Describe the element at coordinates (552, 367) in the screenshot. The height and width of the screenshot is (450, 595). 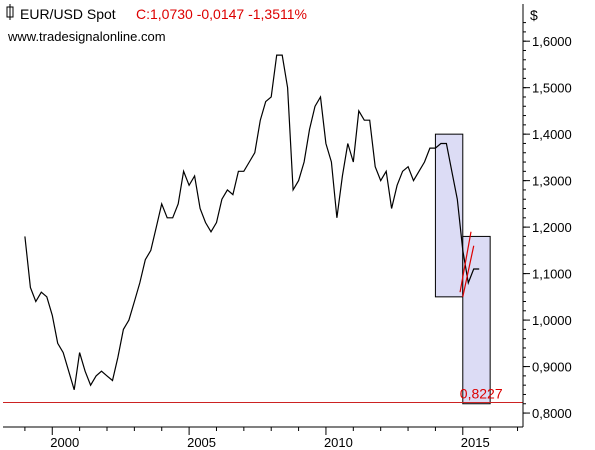
I see `y-tick-label: 0,9000` at that location.